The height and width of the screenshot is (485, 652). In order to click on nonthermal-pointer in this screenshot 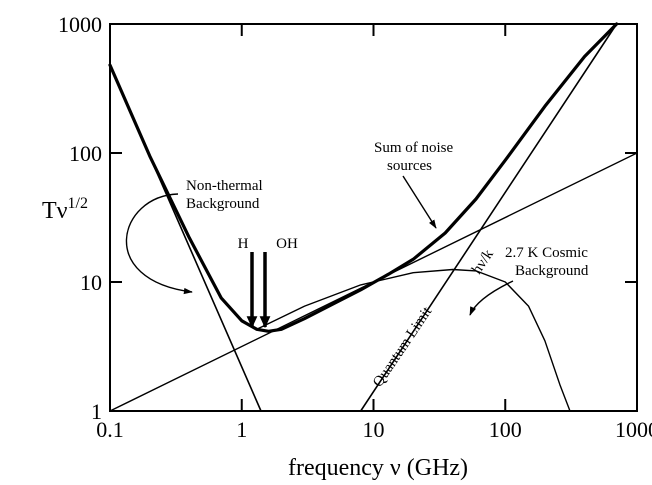, I will do `click(159, 244)`.